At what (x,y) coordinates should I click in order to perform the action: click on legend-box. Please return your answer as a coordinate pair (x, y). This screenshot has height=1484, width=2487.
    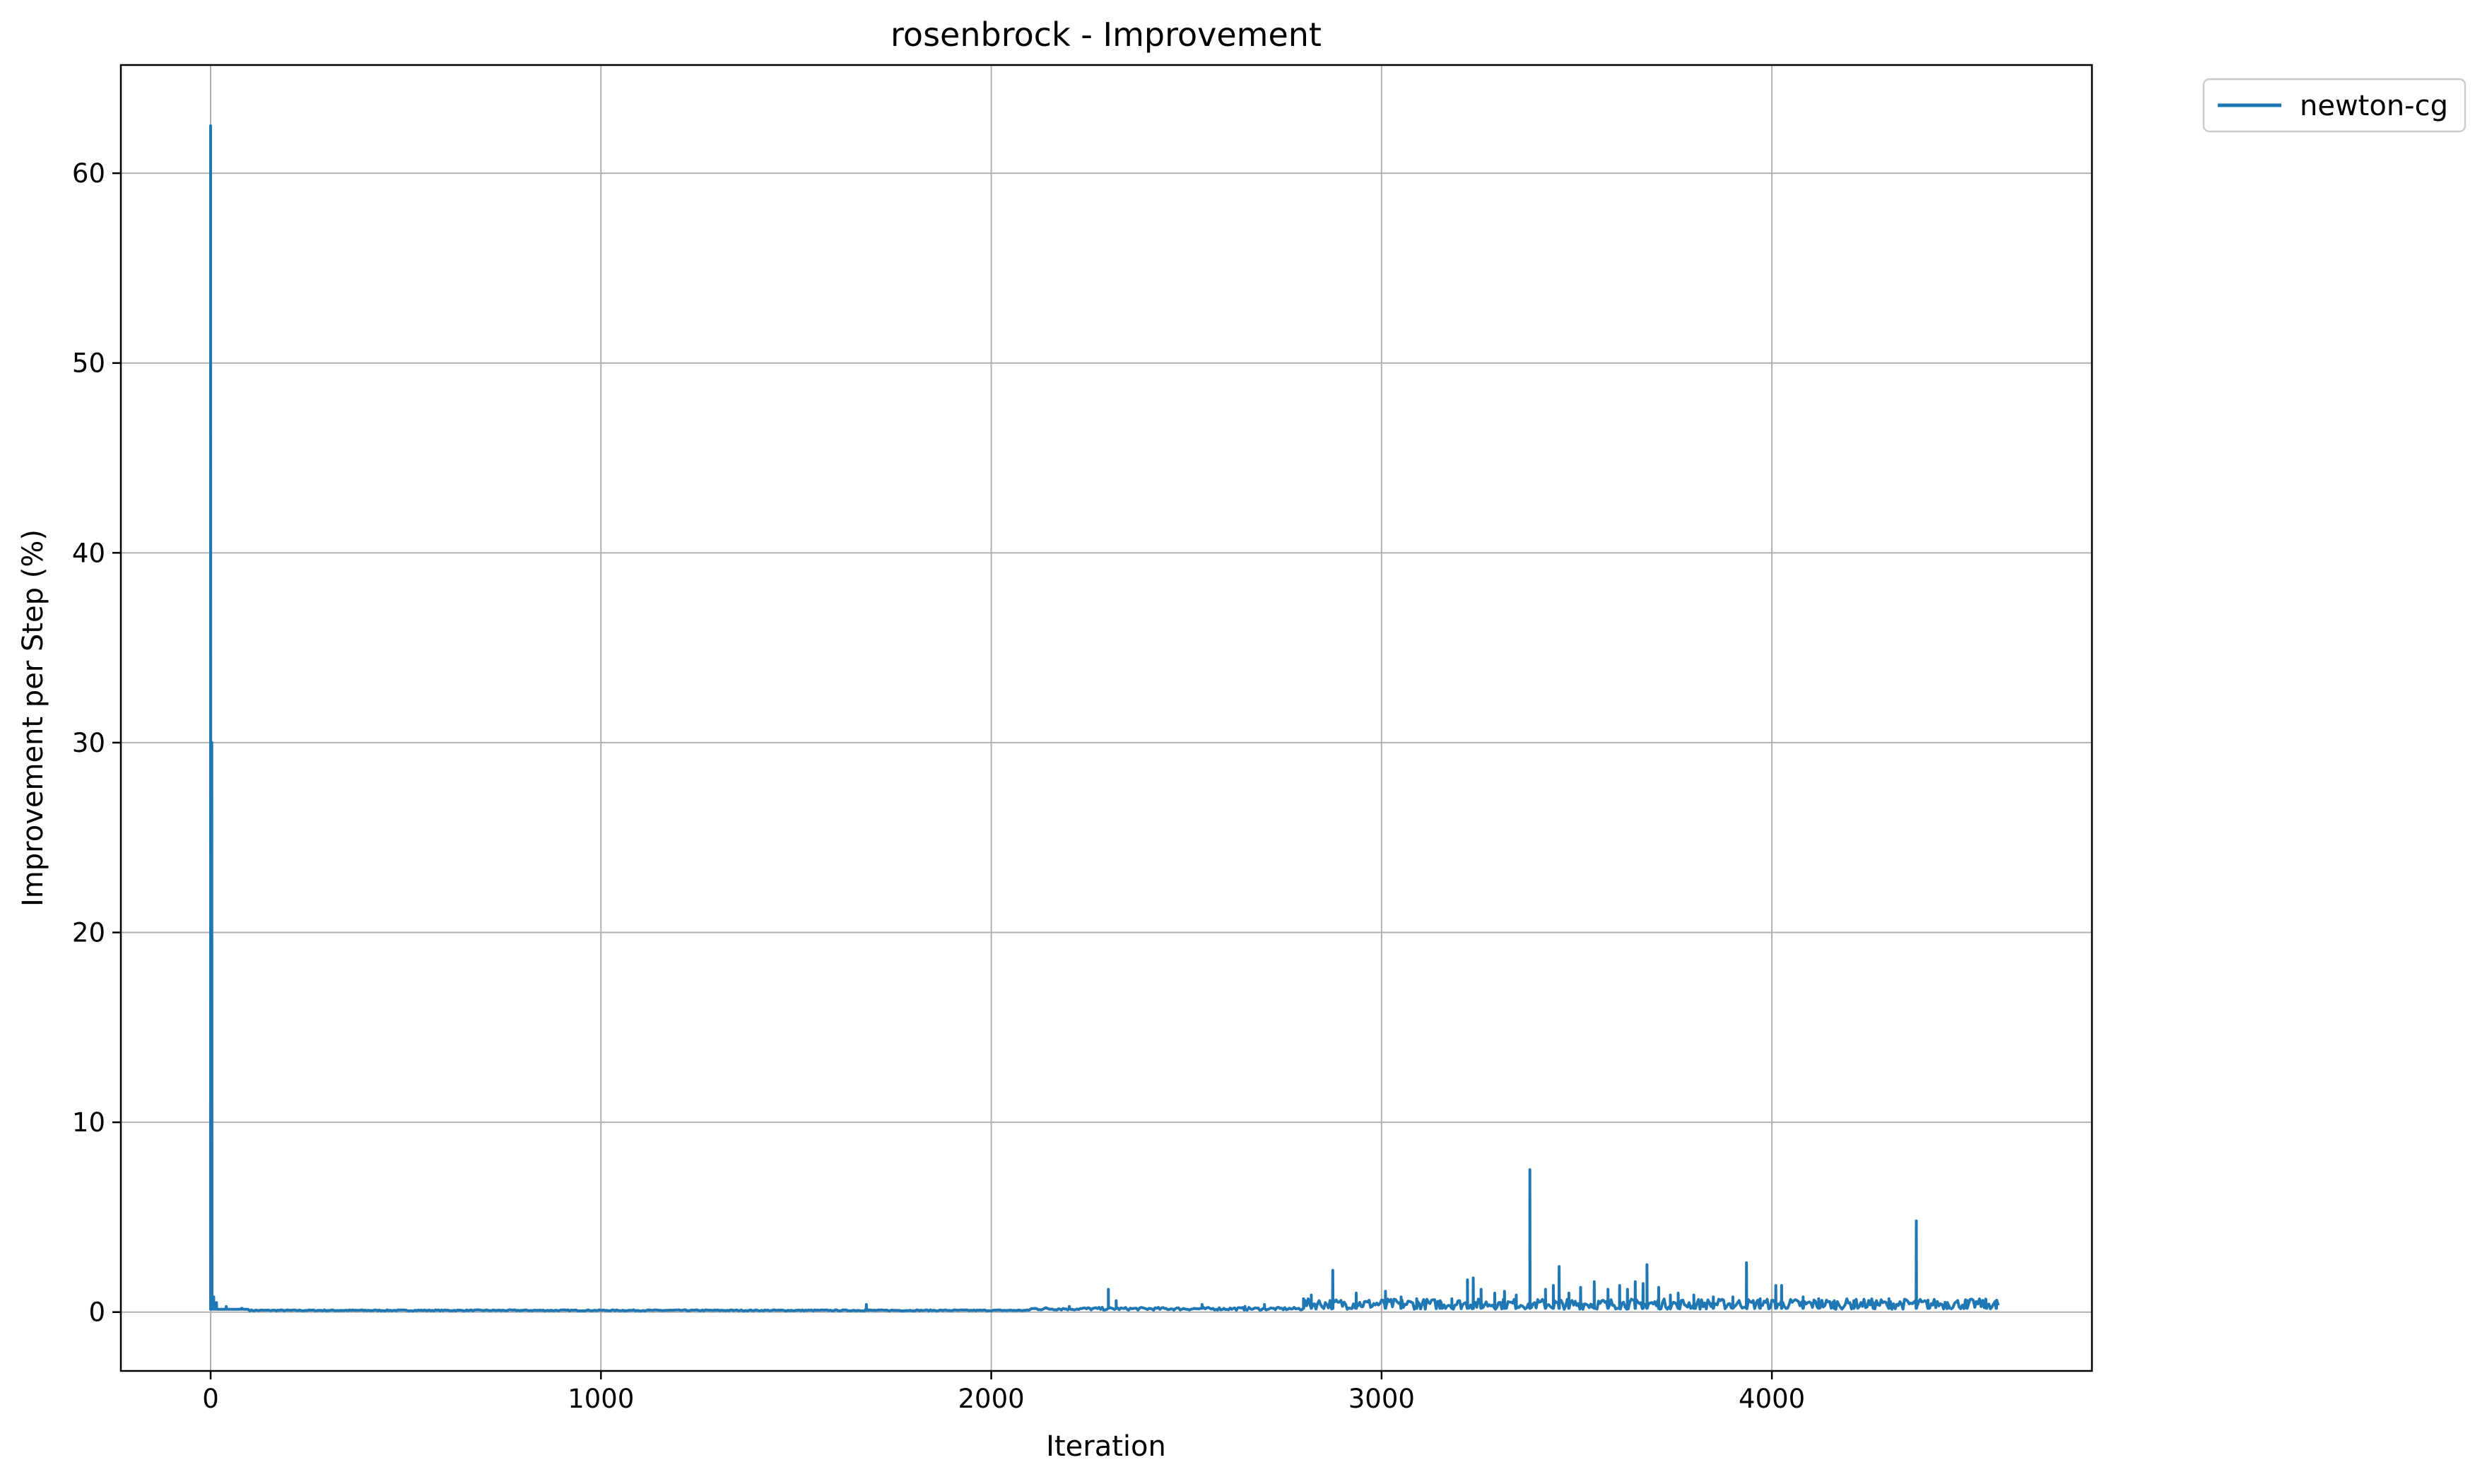
    Looking at the image, I should click on (2334, 105).